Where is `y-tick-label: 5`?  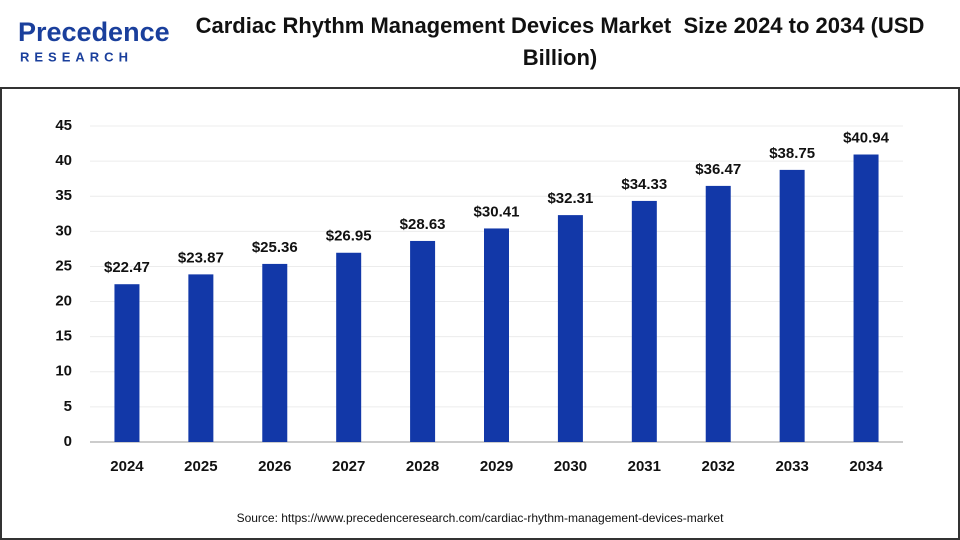
y-tick-label: 5 is located at coordinates (68, 406).